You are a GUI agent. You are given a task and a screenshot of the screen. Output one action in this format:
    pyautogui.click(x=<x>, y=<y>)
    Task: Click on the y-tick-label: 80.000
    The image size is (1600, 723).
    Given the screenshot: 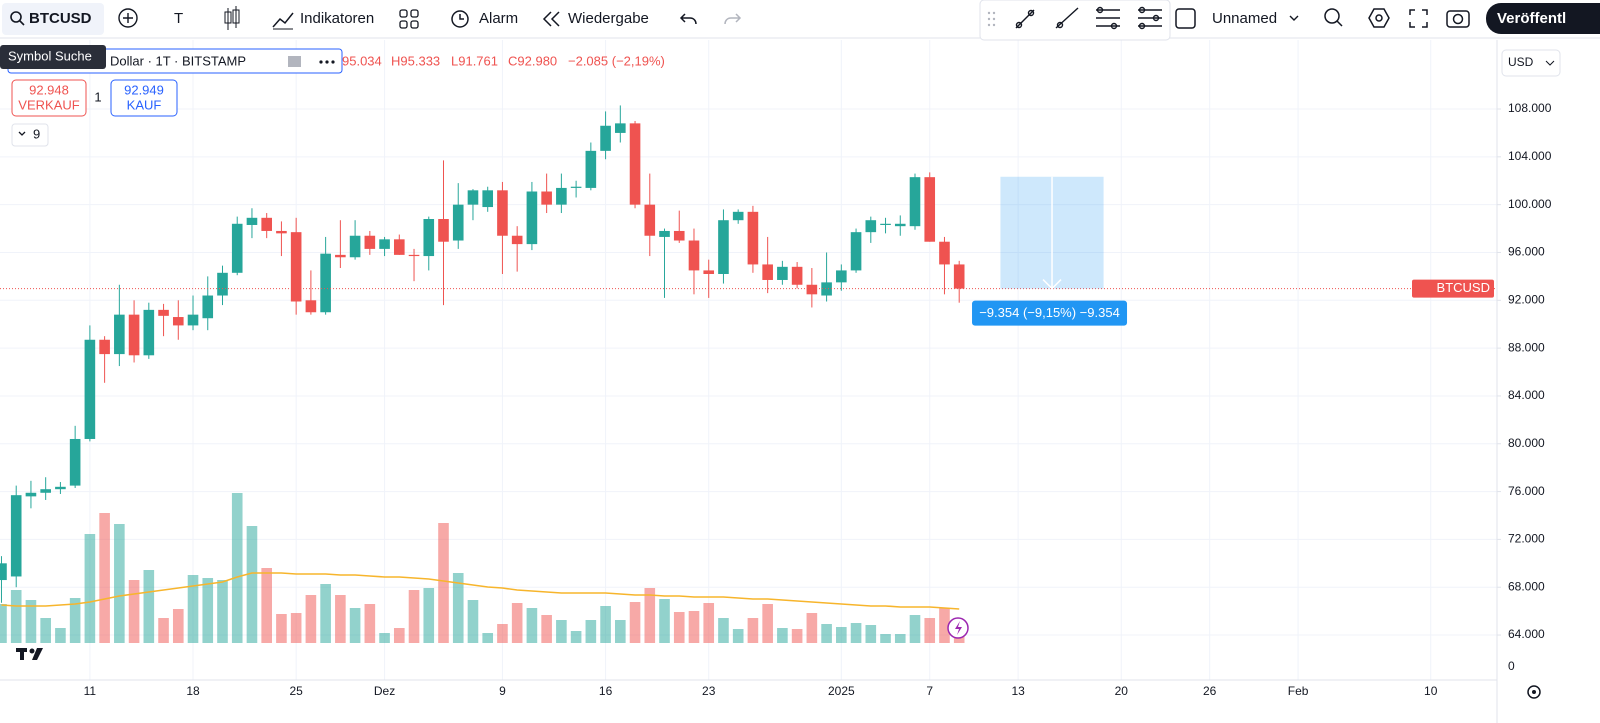 What is the action you would take?
    pyautogui.click(x=1526, y=443)
    